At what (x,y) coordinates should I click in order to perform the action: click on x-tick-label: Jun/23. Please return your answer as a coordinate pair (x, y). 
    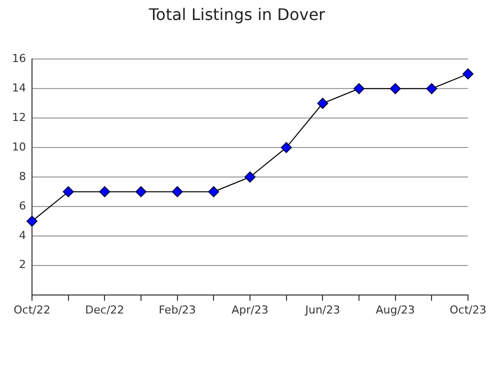
    Looking at the image, I should click on (322, 309).